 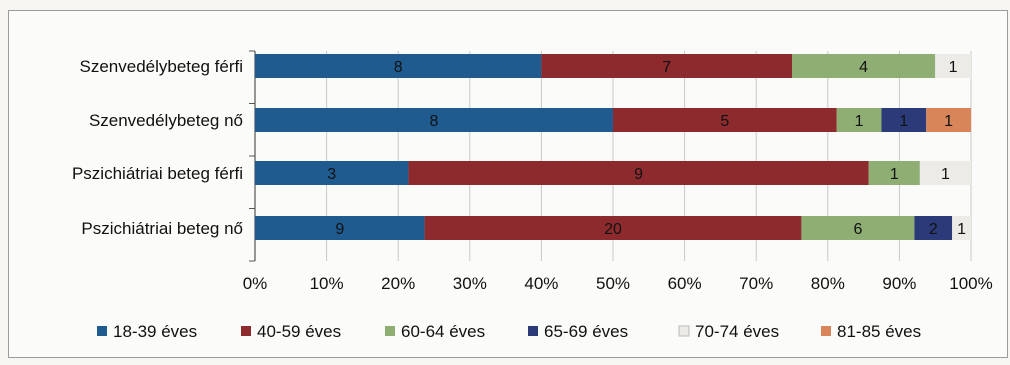 I want to click on legend-label: 60-64 éves, so click(x=443, y=331).